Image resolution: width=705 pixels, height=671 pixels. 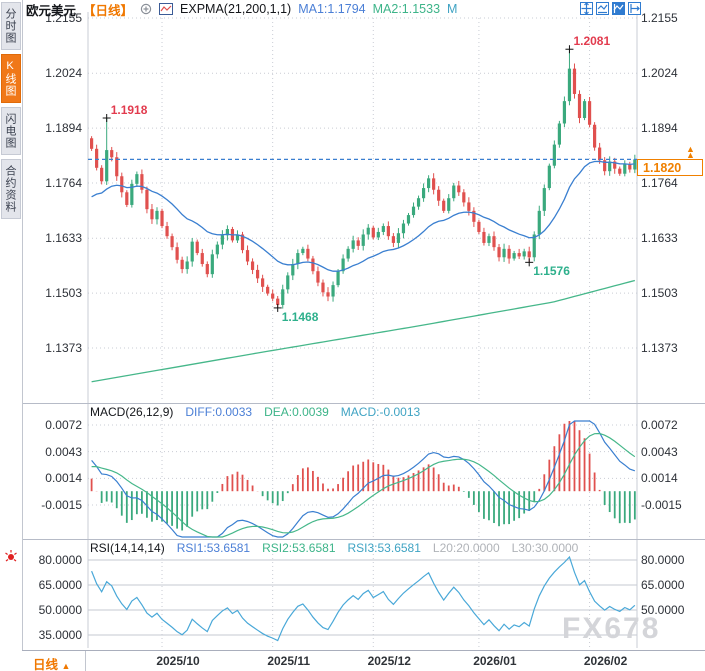 I want to click on macd-axis-right: 0.0072, so click(x=659, y=425).